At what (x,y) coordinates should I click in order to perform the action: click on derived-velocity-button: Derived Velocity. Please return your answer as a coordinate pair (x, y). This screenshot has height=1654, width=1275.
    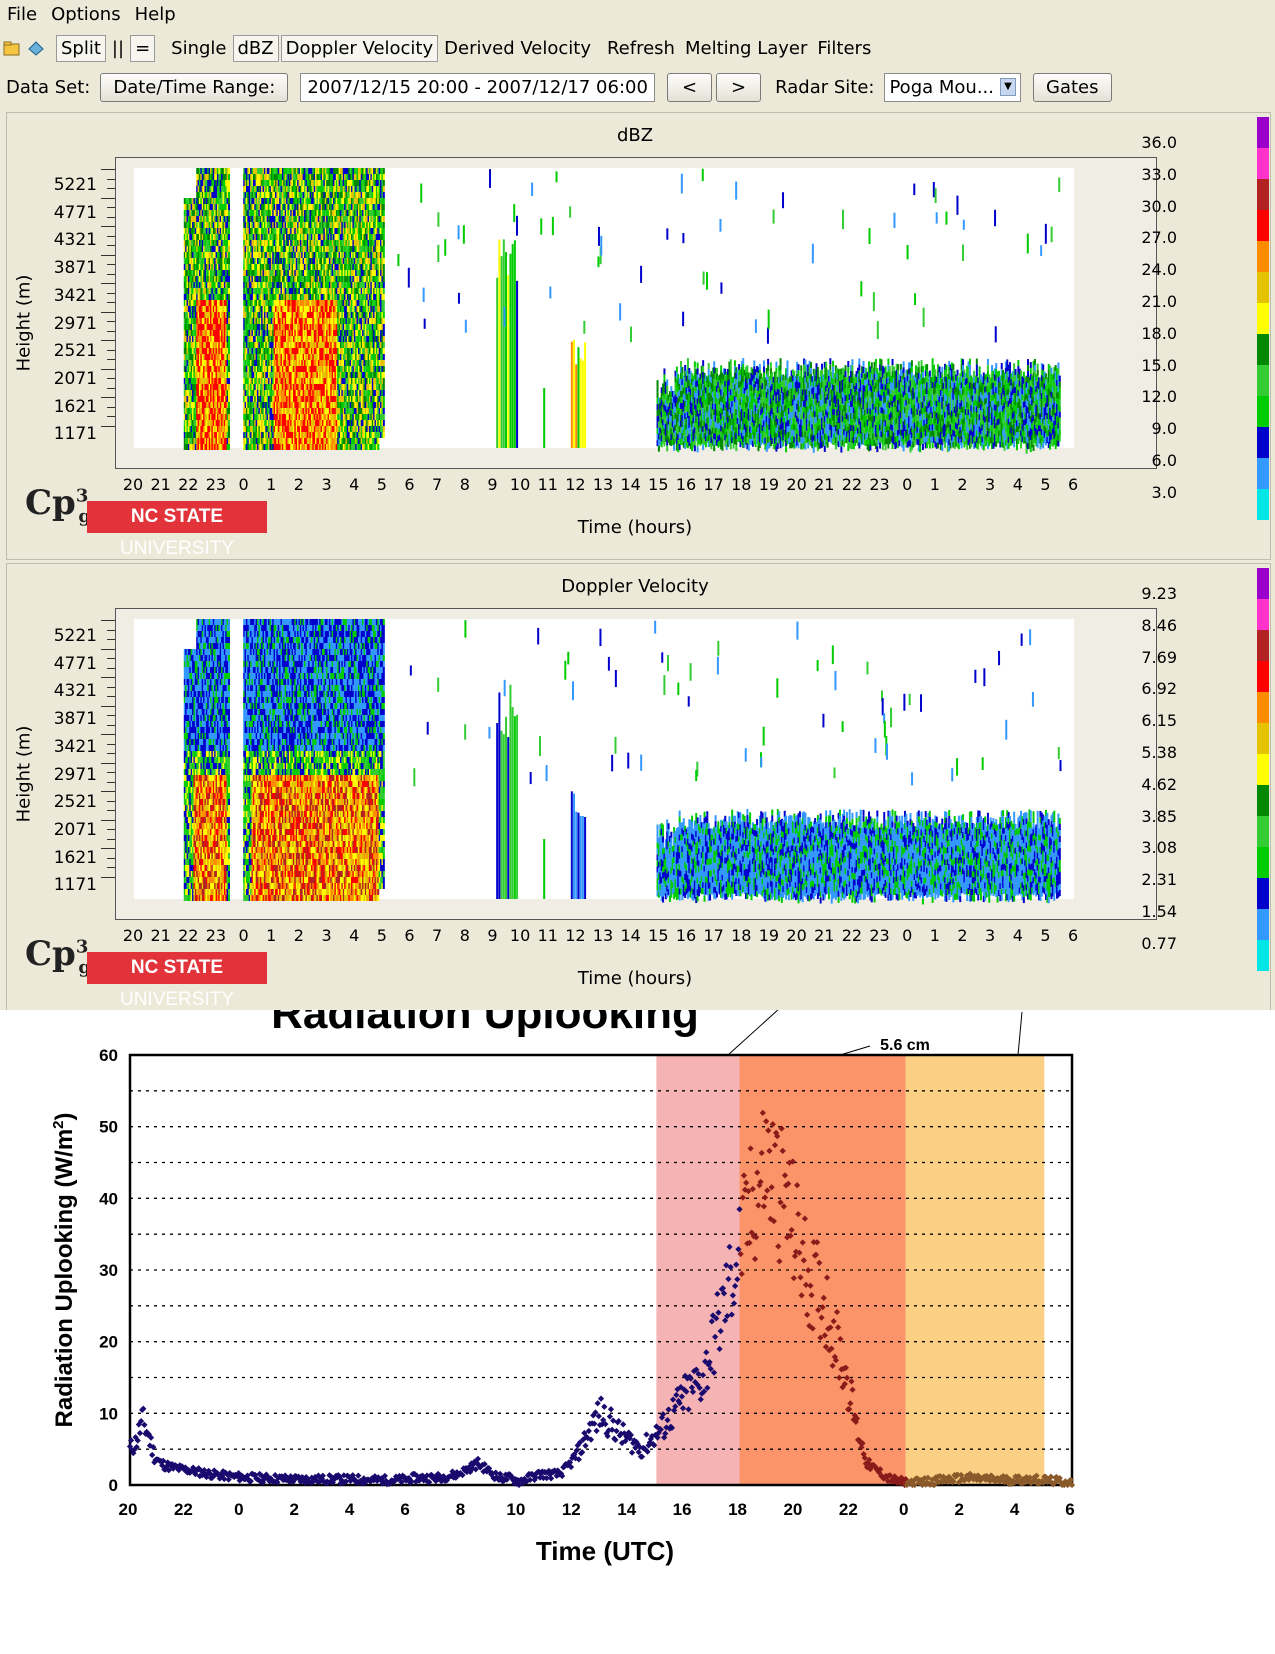
    Looking at the image, I should click on (517, 48).